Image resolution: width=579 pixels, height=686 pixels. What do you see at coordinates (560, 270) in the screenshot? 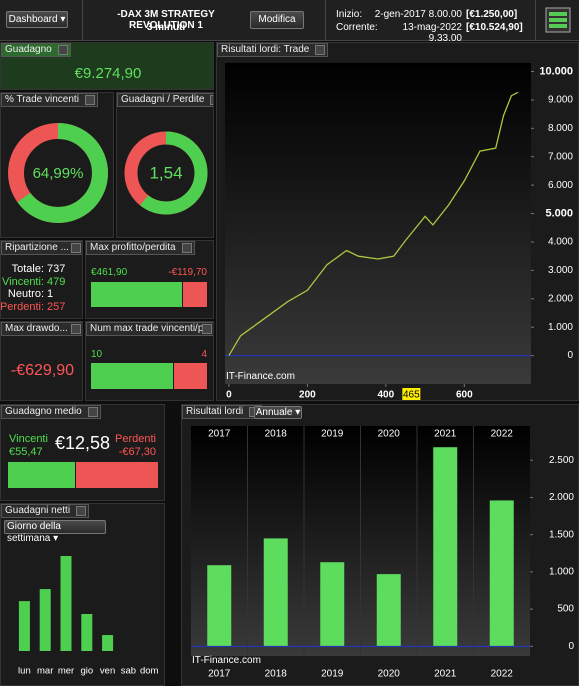
I see `y-tick-label: 3.000` at bounding box center [560, 270].